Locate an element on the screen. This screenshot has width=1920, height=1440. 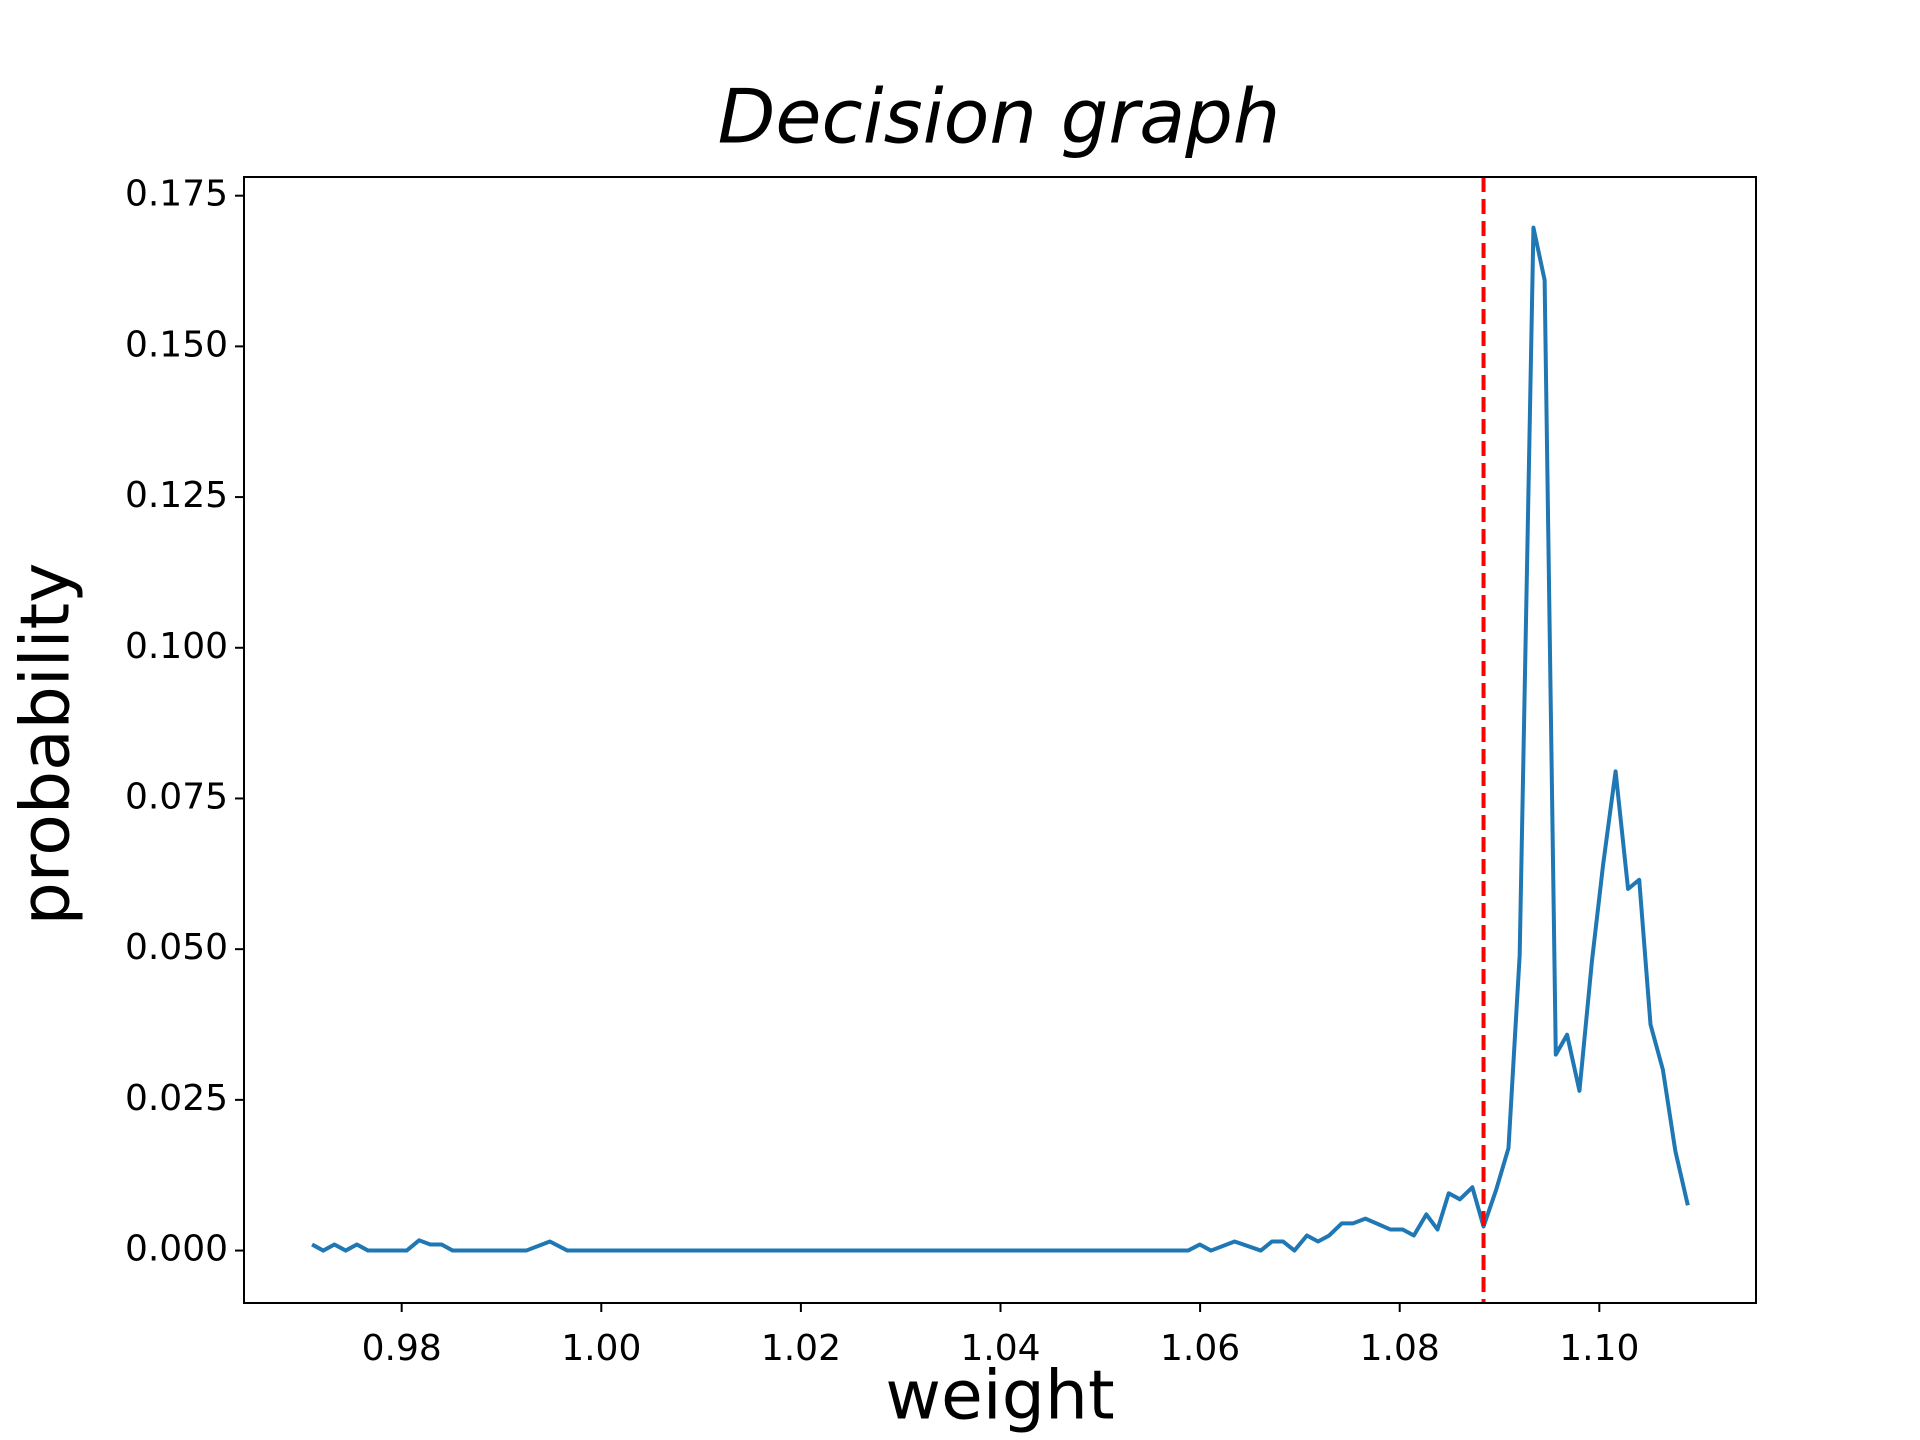
y-tick-label: 0.150 is located at coordinates (176, 344).